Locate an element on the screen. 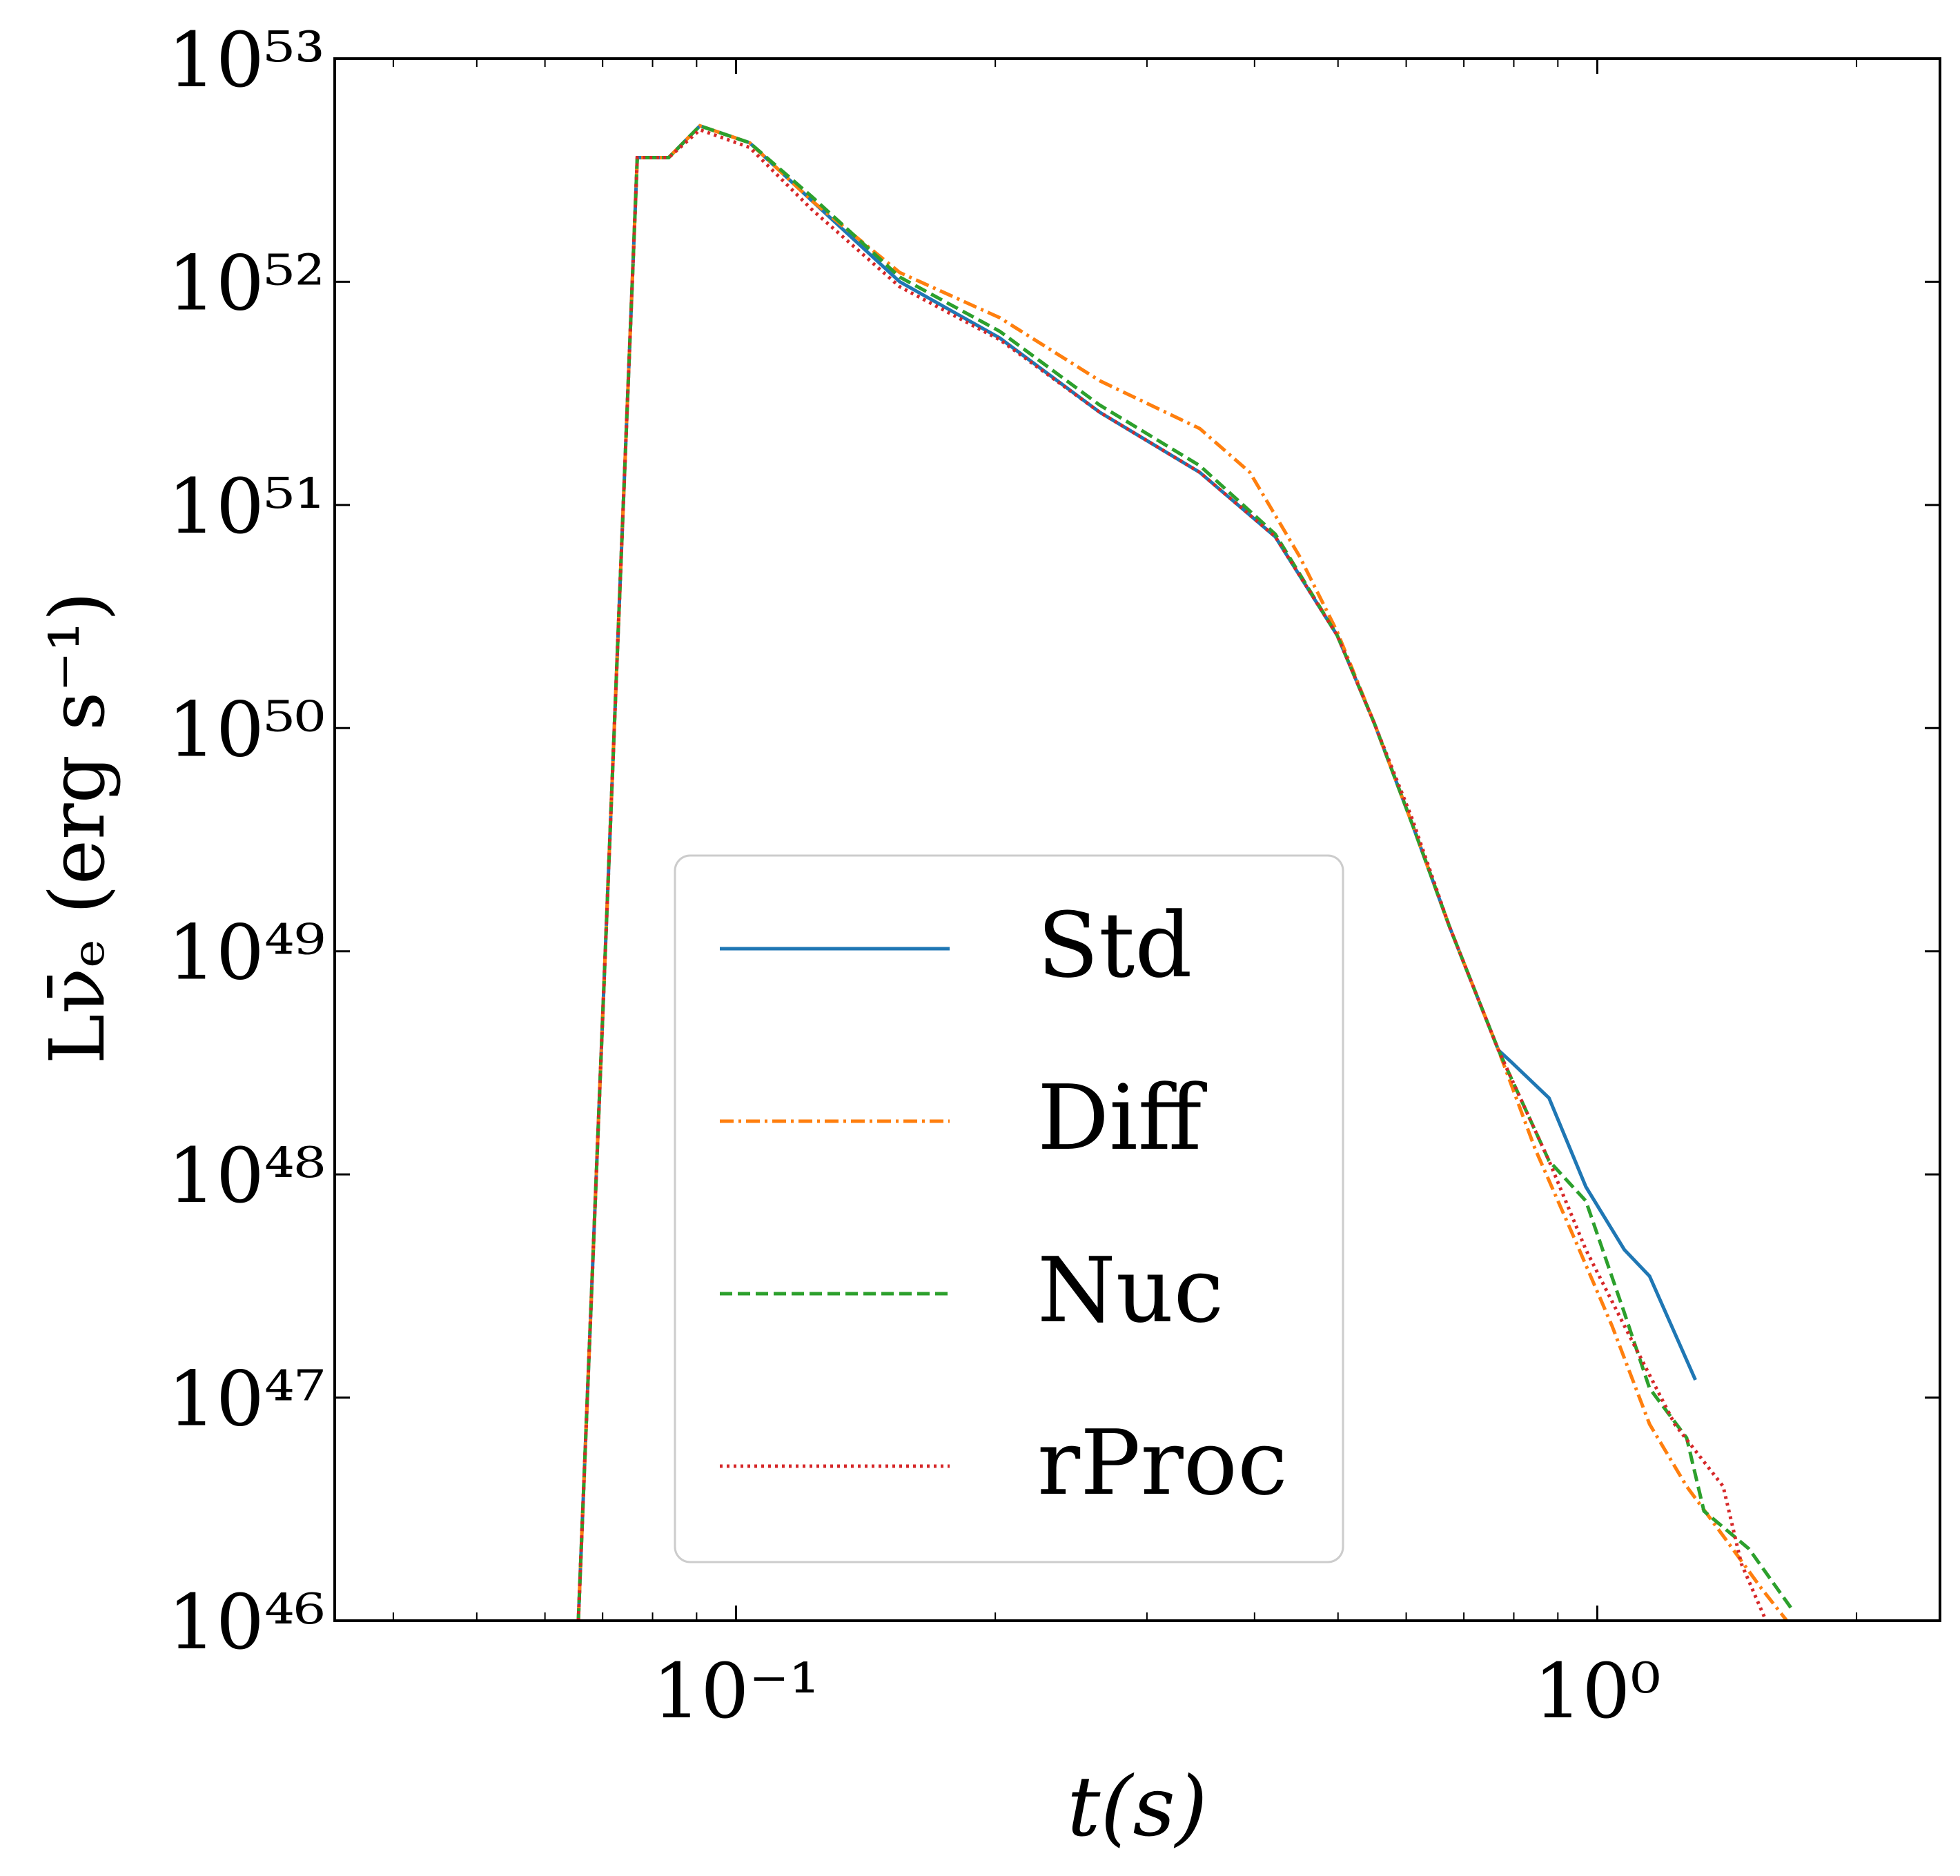 The width and height of the screenshot is (1960, 1876). y-tick-label: 10⁴⁶ is located at coordinates (246, 1622).